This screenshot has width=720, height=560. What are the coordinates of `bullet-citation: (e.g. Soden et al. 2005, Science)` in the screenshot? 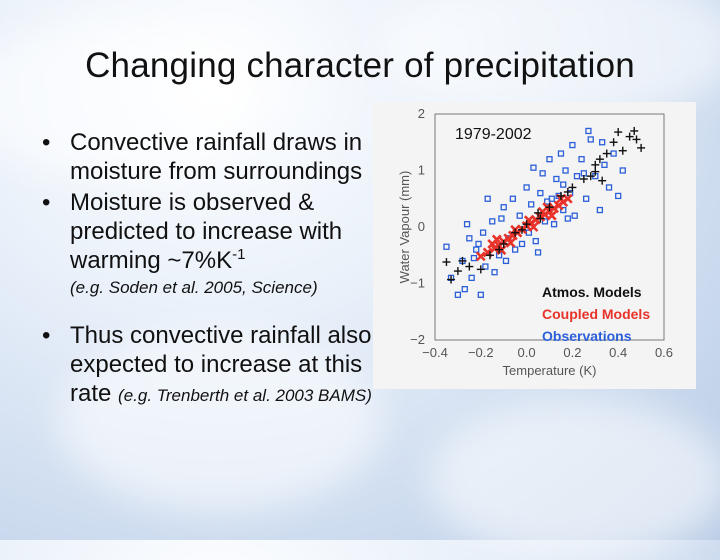 It's located at (194, 287).